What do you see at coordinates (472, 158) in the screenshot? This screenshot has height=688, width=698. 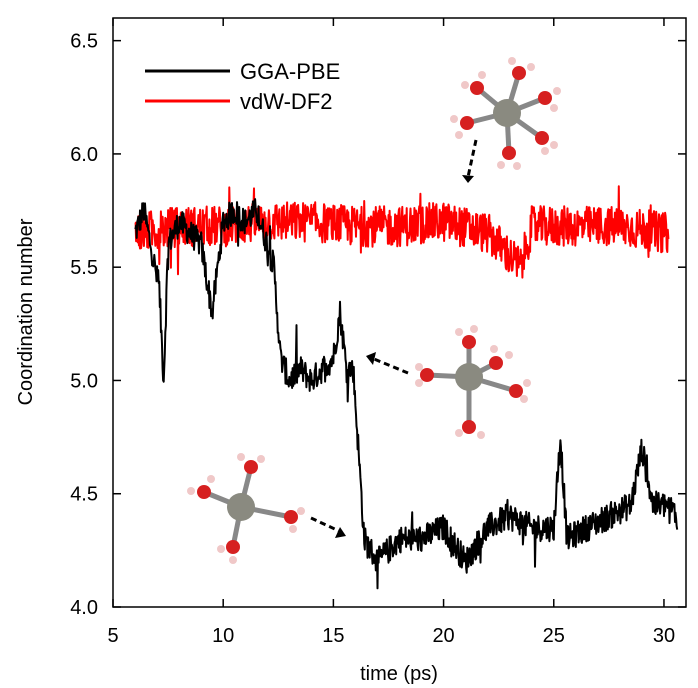 I see `arrow-six-coordinate` at bounding box center [472, 158].